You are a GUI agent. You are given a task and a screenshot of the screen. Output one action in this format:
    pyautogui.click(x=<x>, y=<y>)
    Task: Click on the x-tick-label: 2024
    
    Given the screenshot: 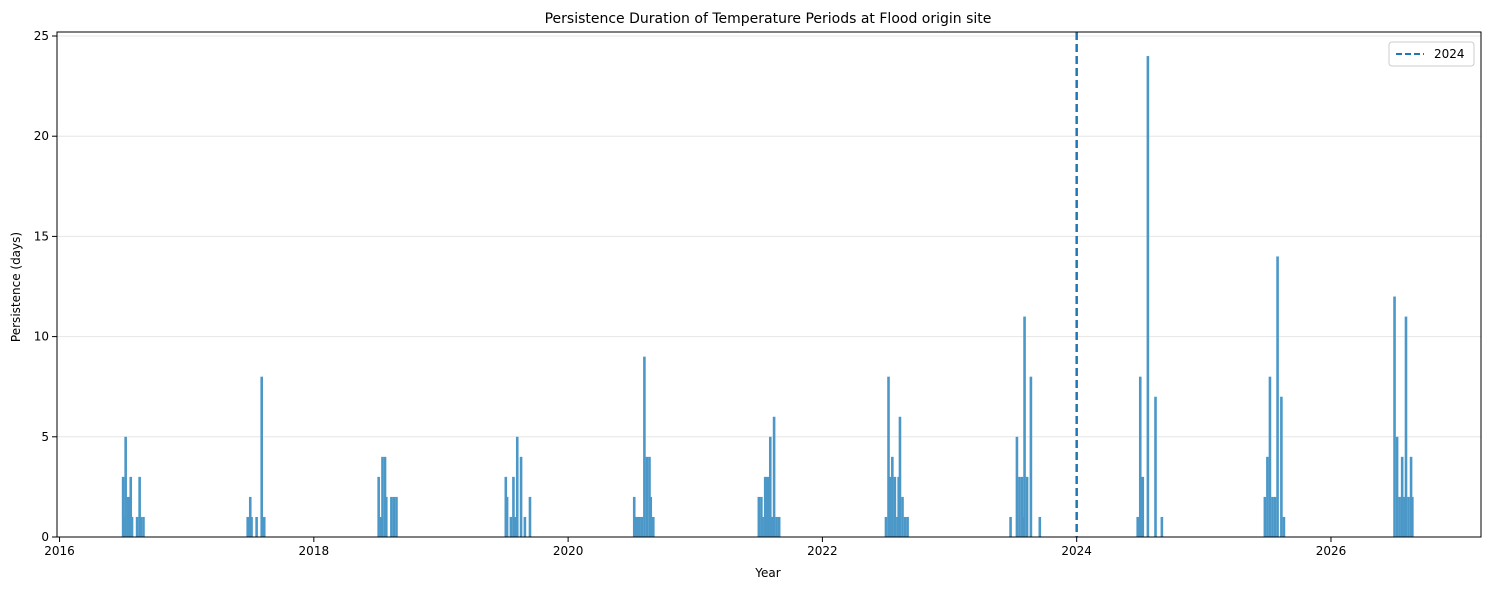 What is the action you would take?
    pyautogui.click(x=1076, y=551)
    